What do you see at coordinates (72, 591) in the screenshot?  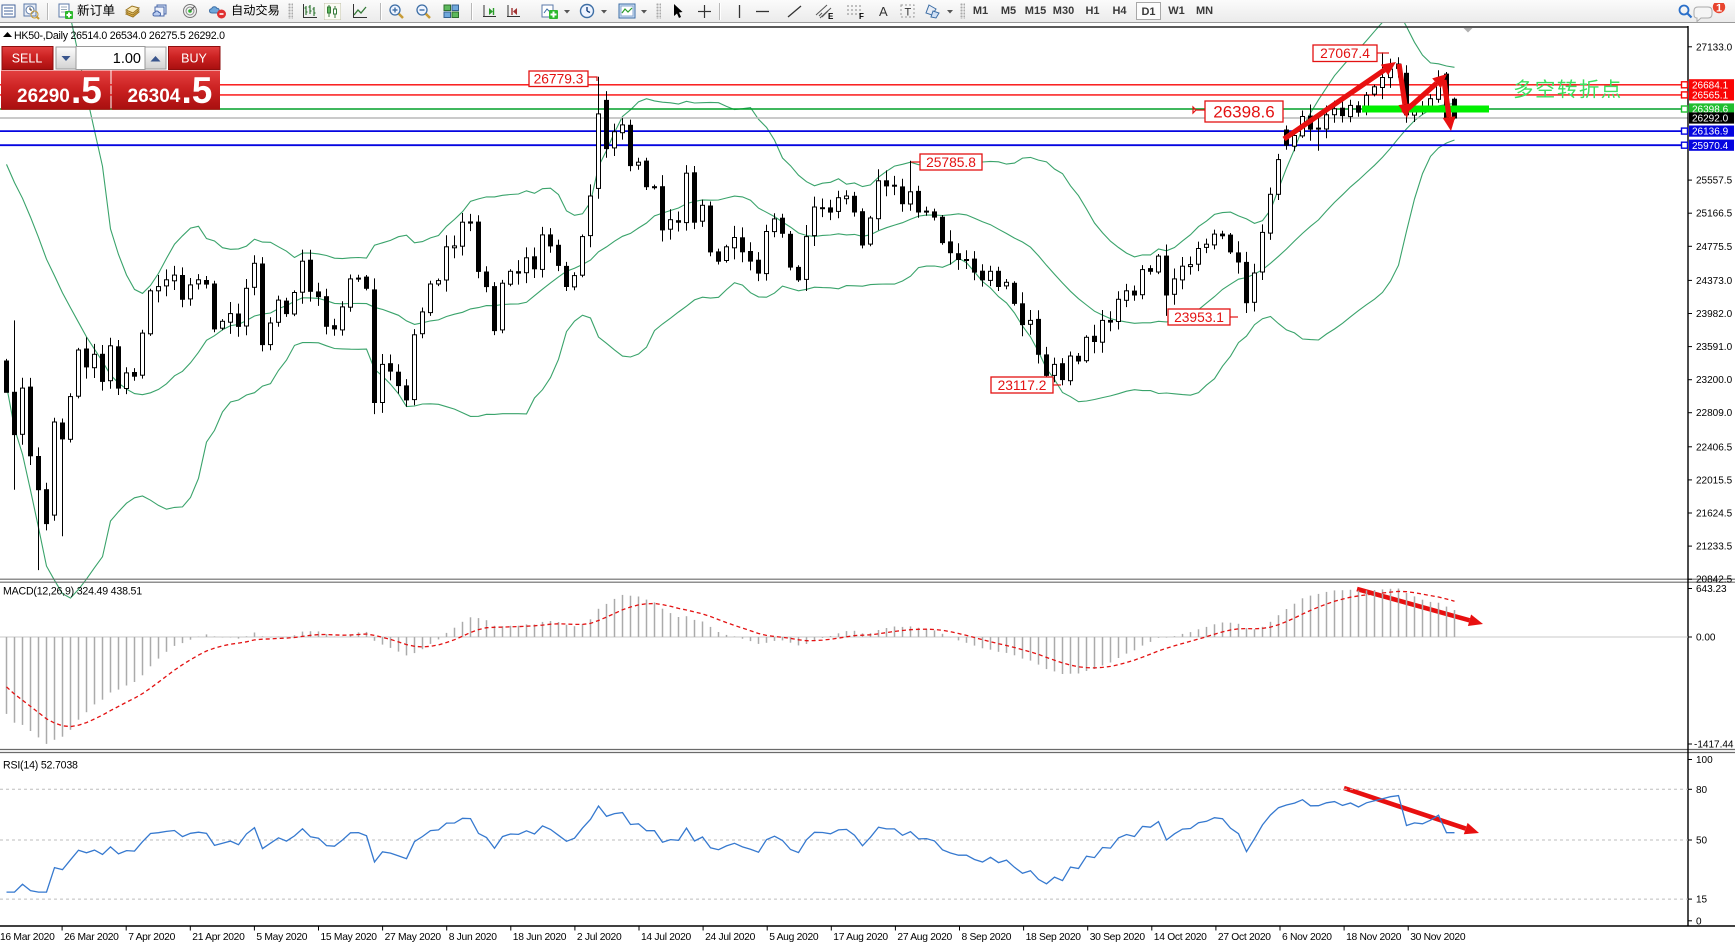 I see `svg-text: MACD(12,26,9) 324.49 438.51` at bounding box center [72, 591].